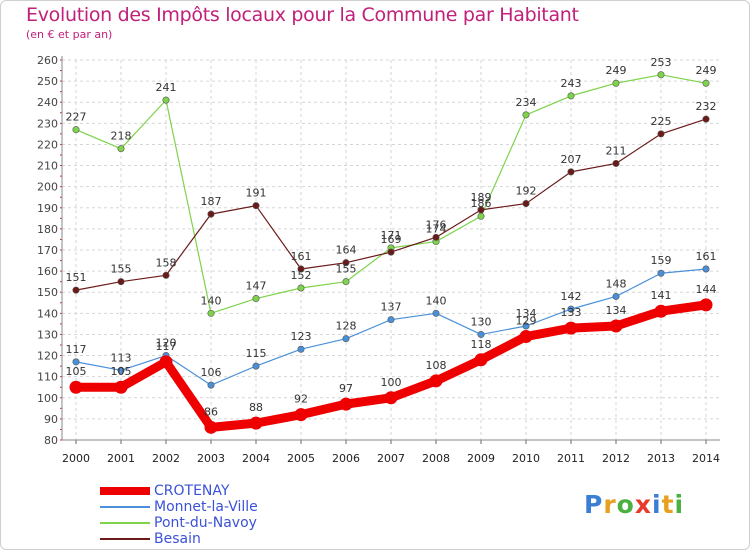 This screenshot has width=750, height=550. Describe the element at coordinates (436, 300) in the screenshot. I see `data-label-monnet-la-ville: 140` at that location.